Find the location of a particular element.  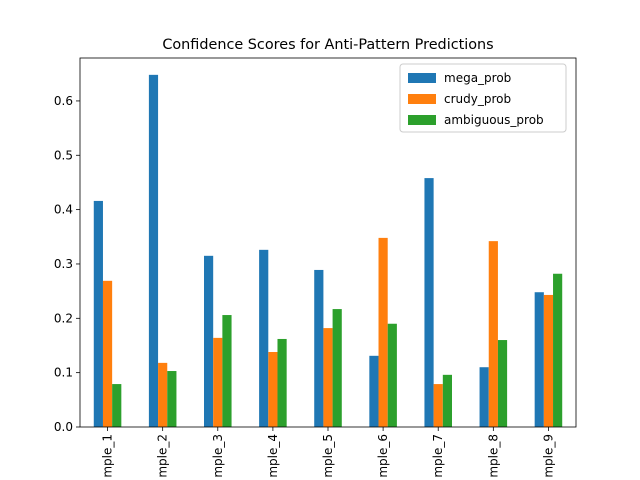

y-tick-label: 0.6 is located at coordinates (63, 101).